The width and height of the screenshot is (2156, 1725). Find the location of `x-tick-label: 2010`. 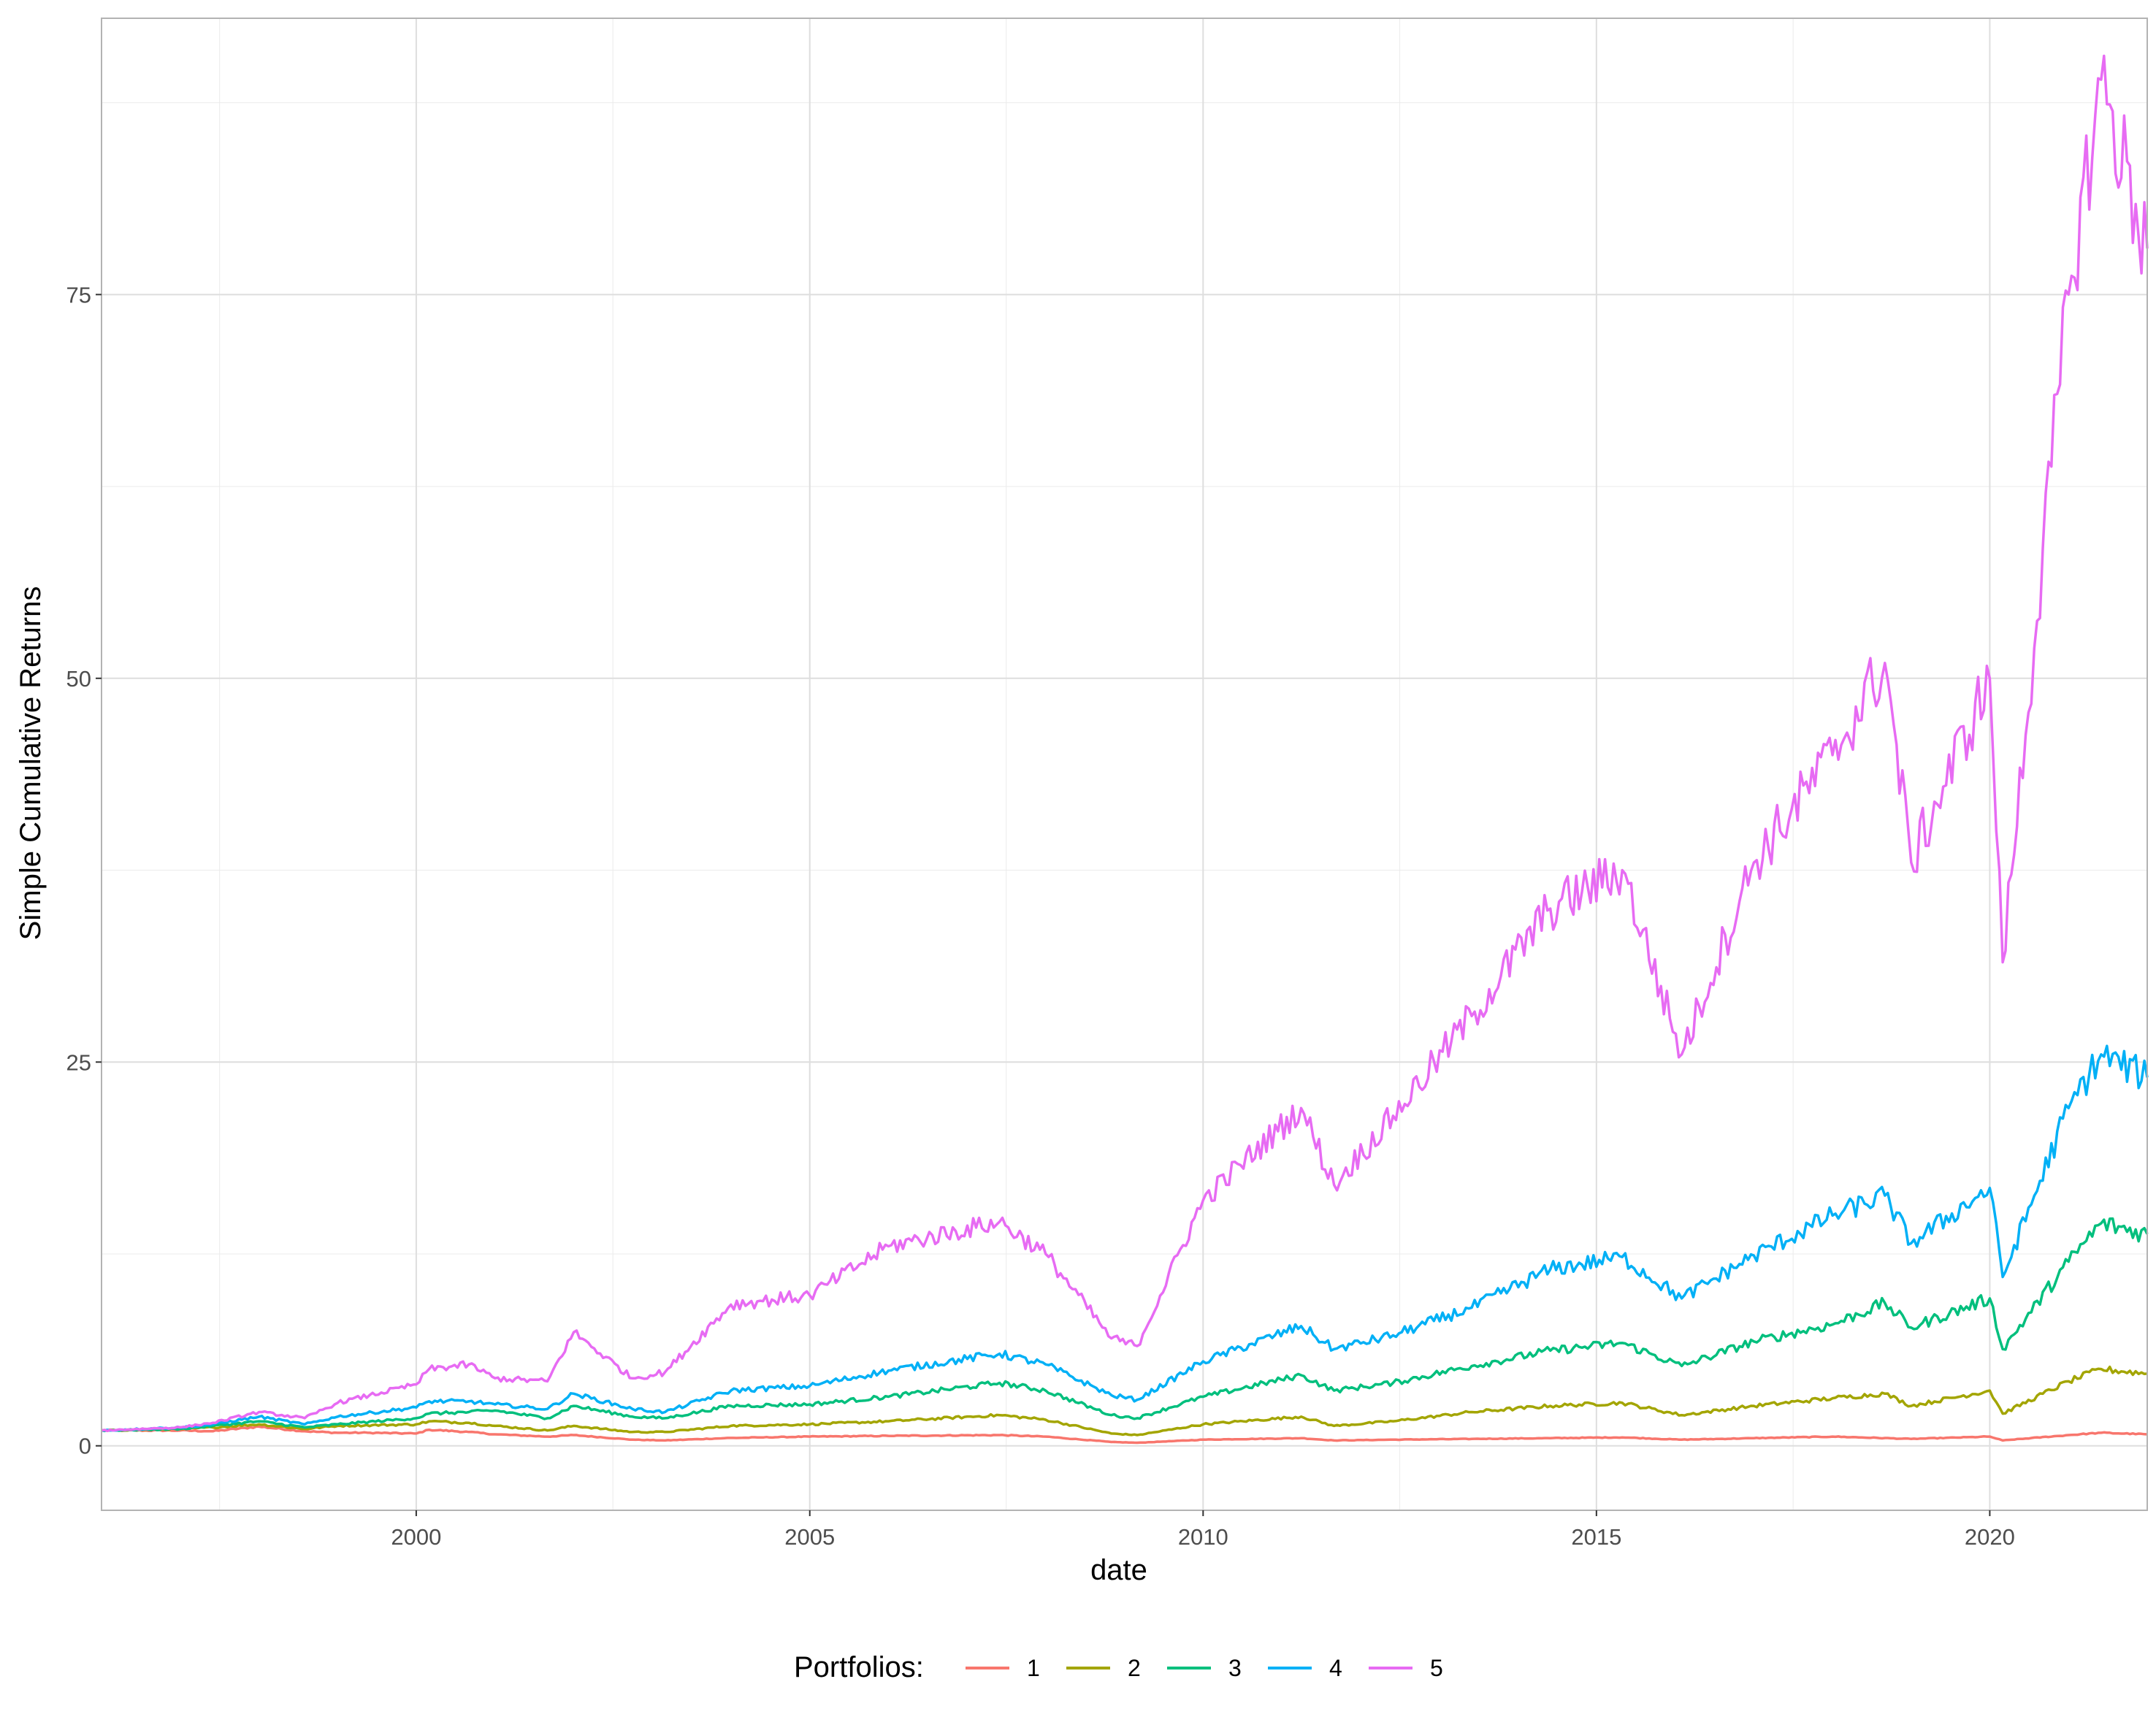

x-tick-label: 2010 is located at coordinates (1203, 1537).